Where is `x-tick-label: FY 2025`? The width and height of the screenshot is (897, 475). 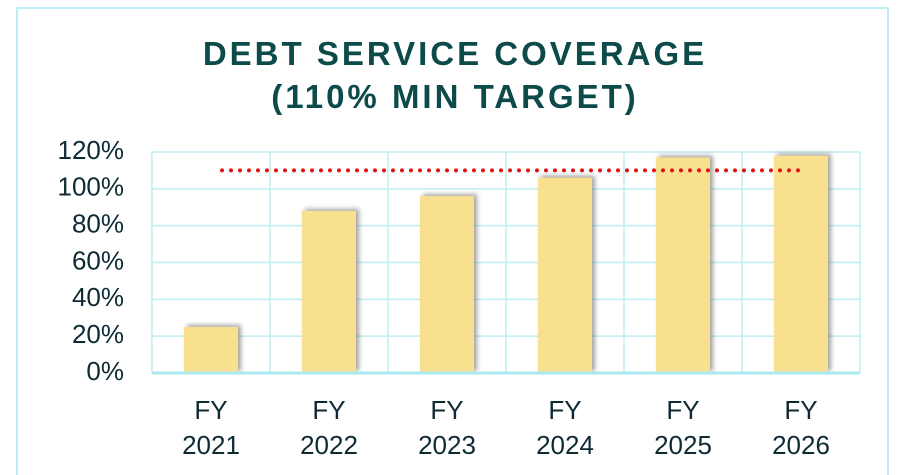 x-tick-label: FY 2025 is located at coordinates (683, 427).